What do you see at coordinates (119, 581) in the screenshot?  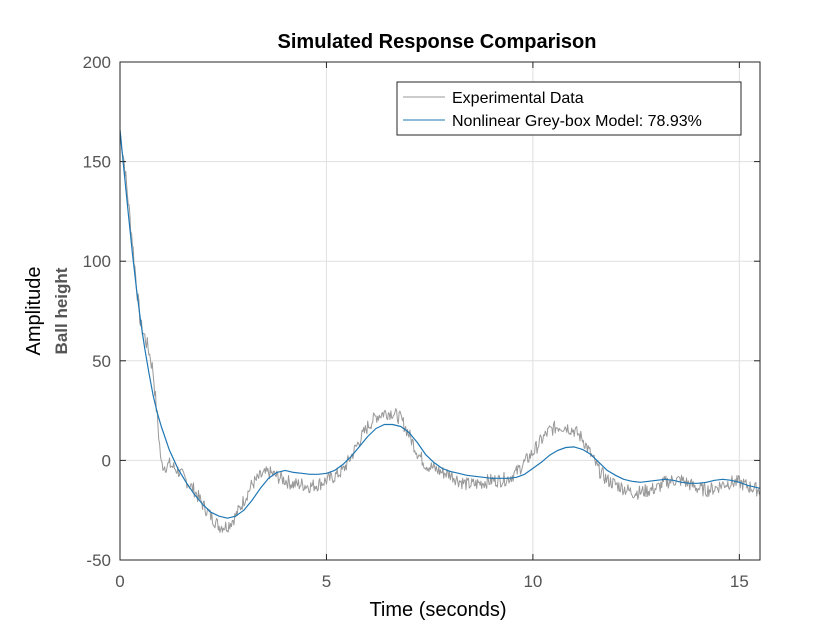 I see `x-tick-label: 0` at bounding box center [119, 581].